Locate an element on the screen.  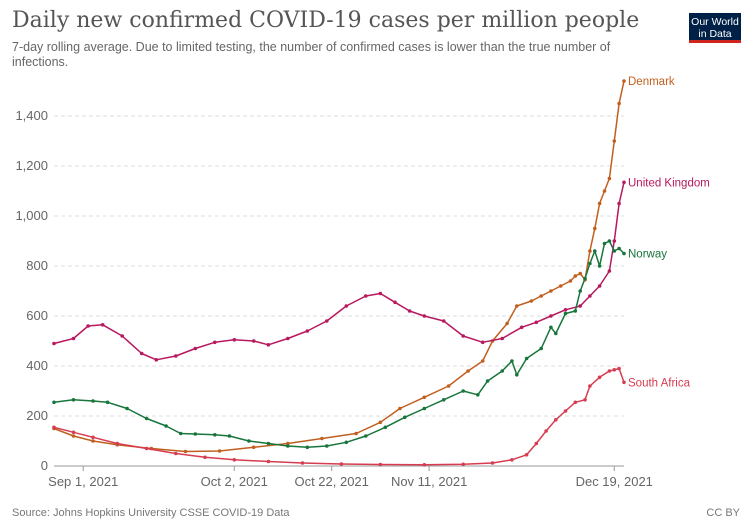
series-label-denmark: Denmark is located at coordinates (651, 82).